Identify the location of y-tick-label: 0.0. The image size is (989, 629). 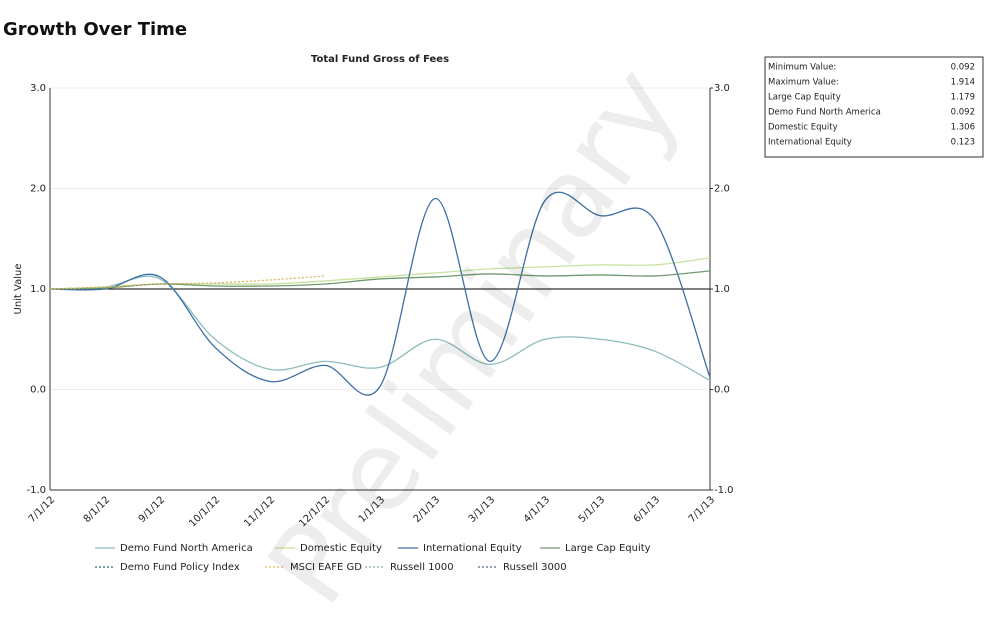
(38, 390).